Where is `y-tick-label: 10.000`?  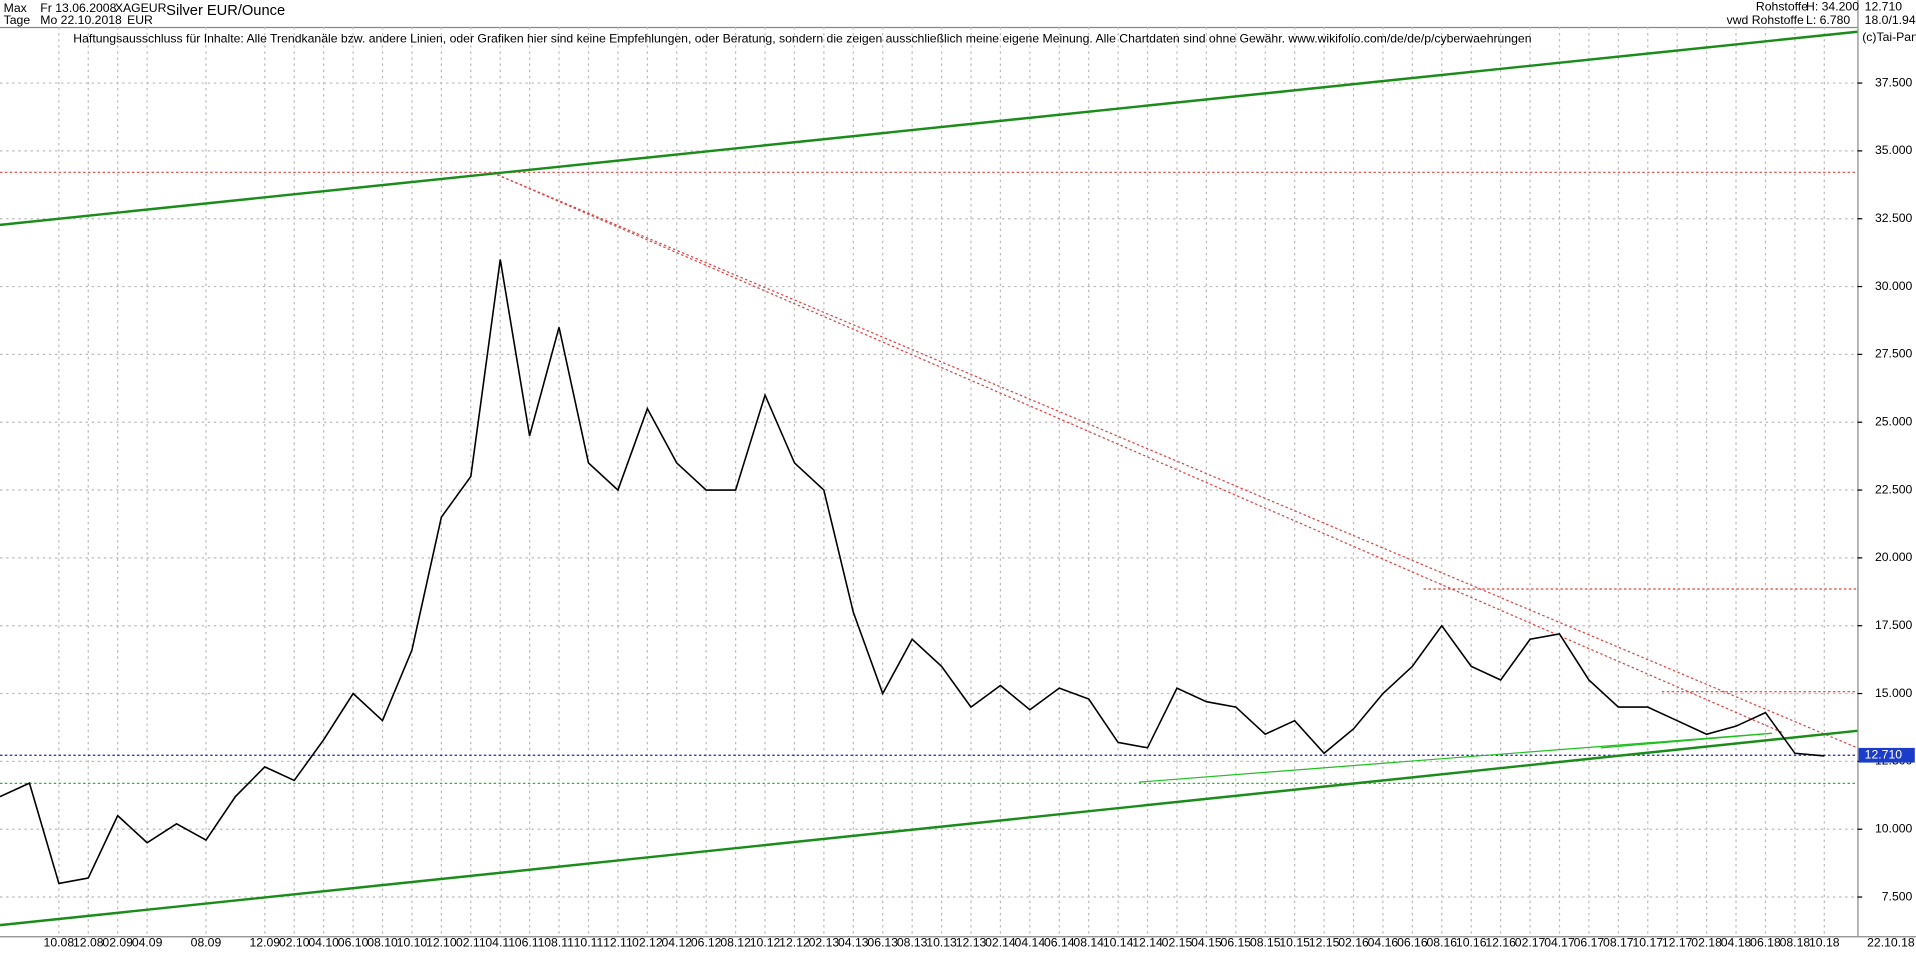 y-tick-label: 10.000 is located at coordinates (1894, 828).